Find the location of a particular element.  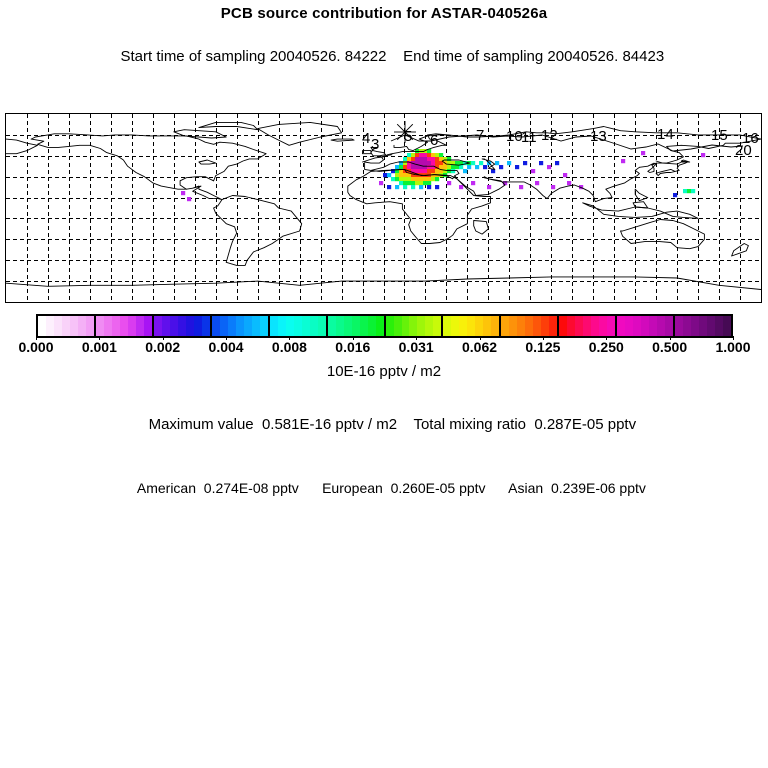

colorbar-tick-0.000: 0.000 is located at coordinates (36, 347).